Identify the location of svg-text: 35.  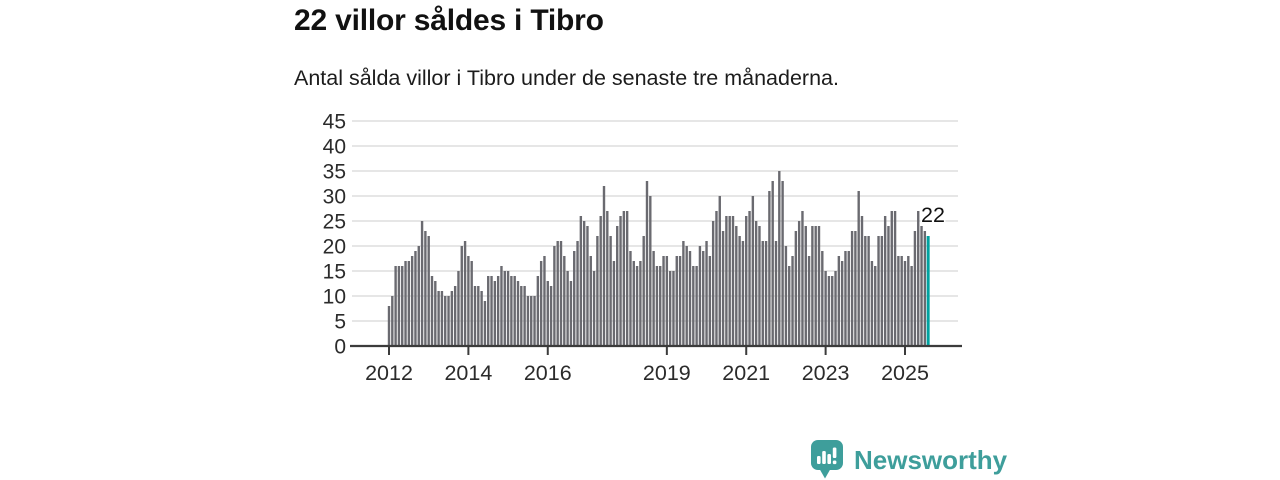
(334, 172).